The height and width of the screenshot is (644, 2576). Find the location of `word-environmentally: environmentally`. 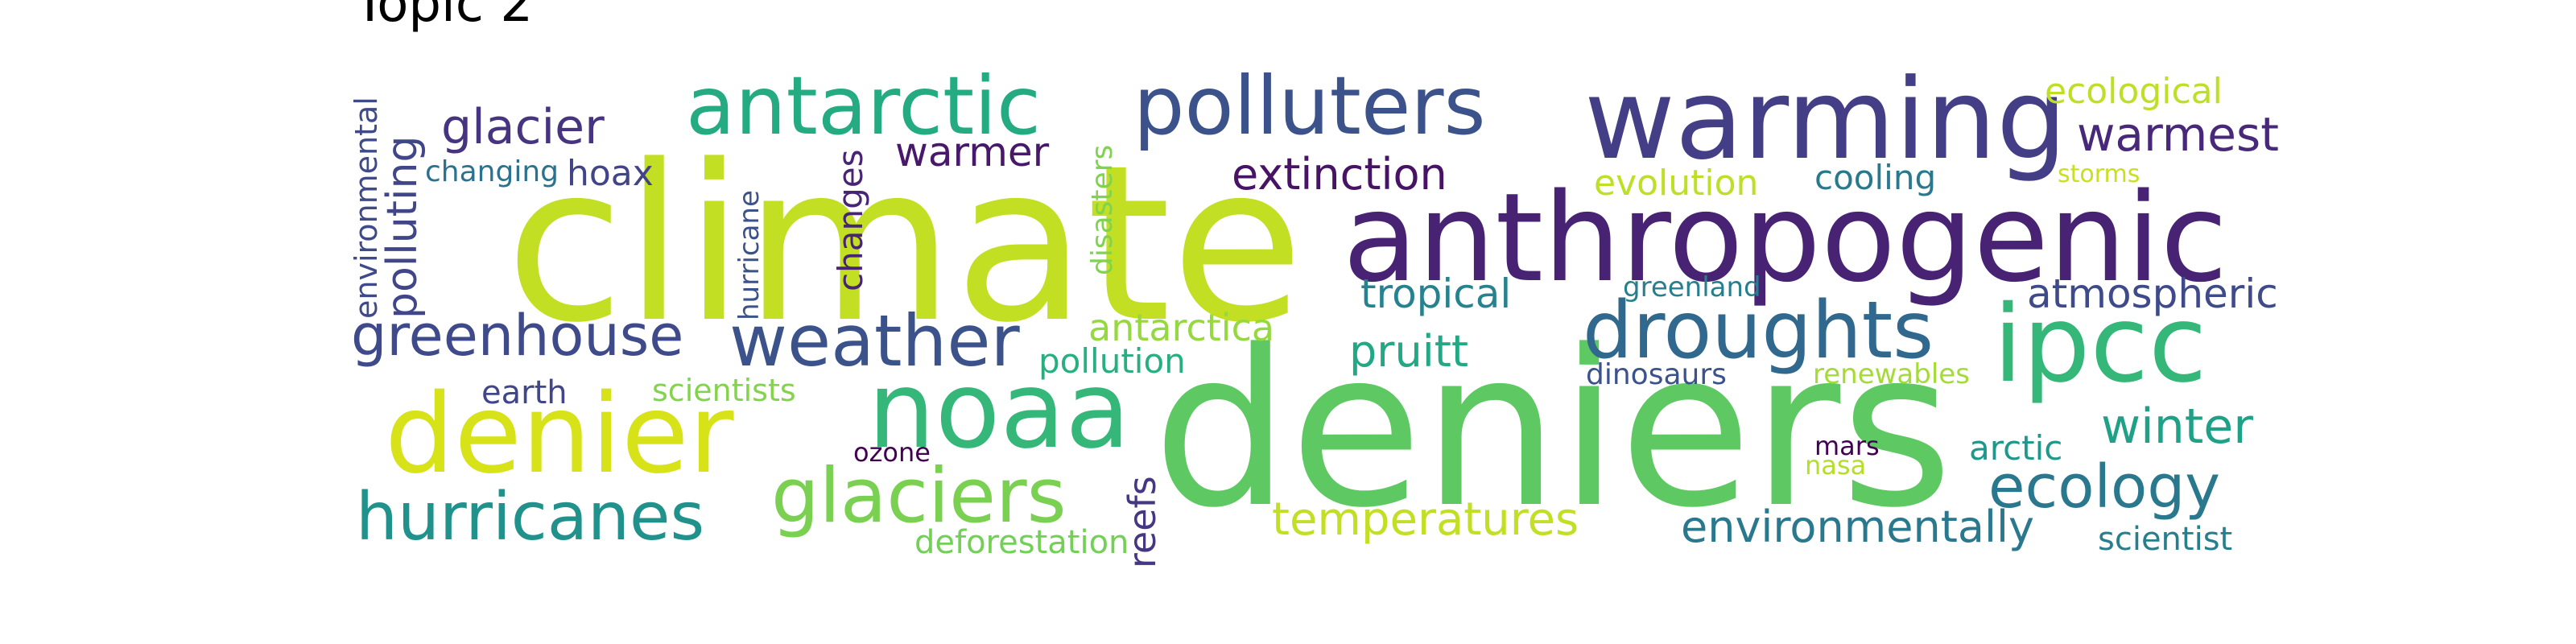

word-environmentally: environmentally is located at coordinates (1857, 527).